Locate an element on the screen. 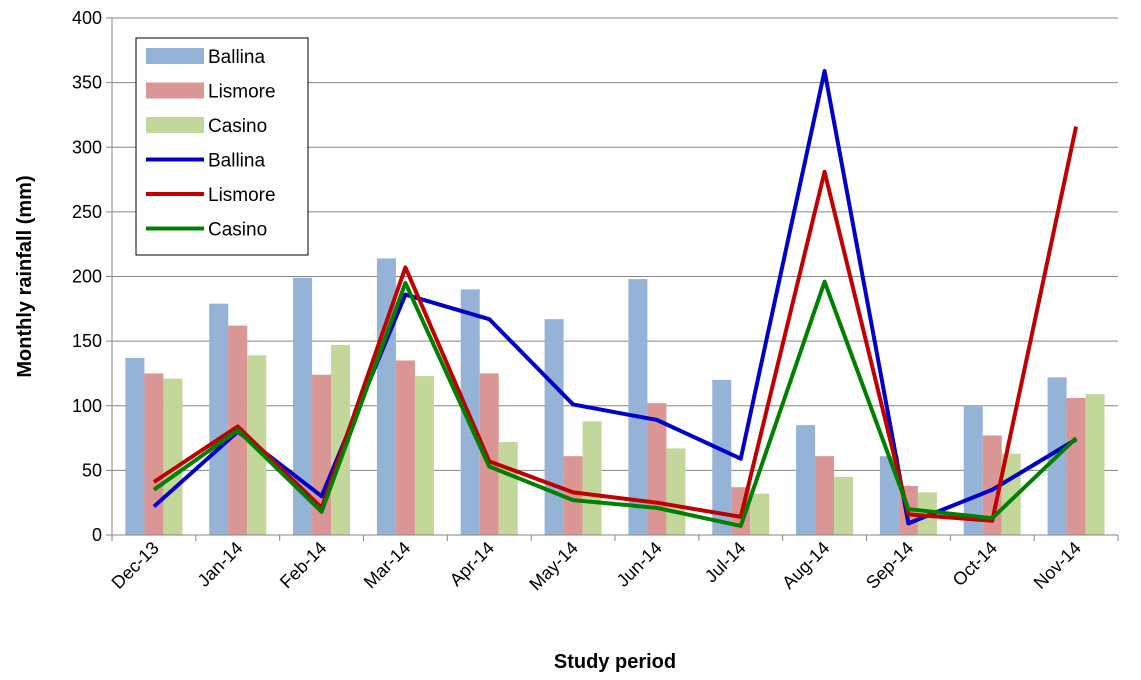 The image size is (1141, 680). legend-box is located at coordinates (222, 146).